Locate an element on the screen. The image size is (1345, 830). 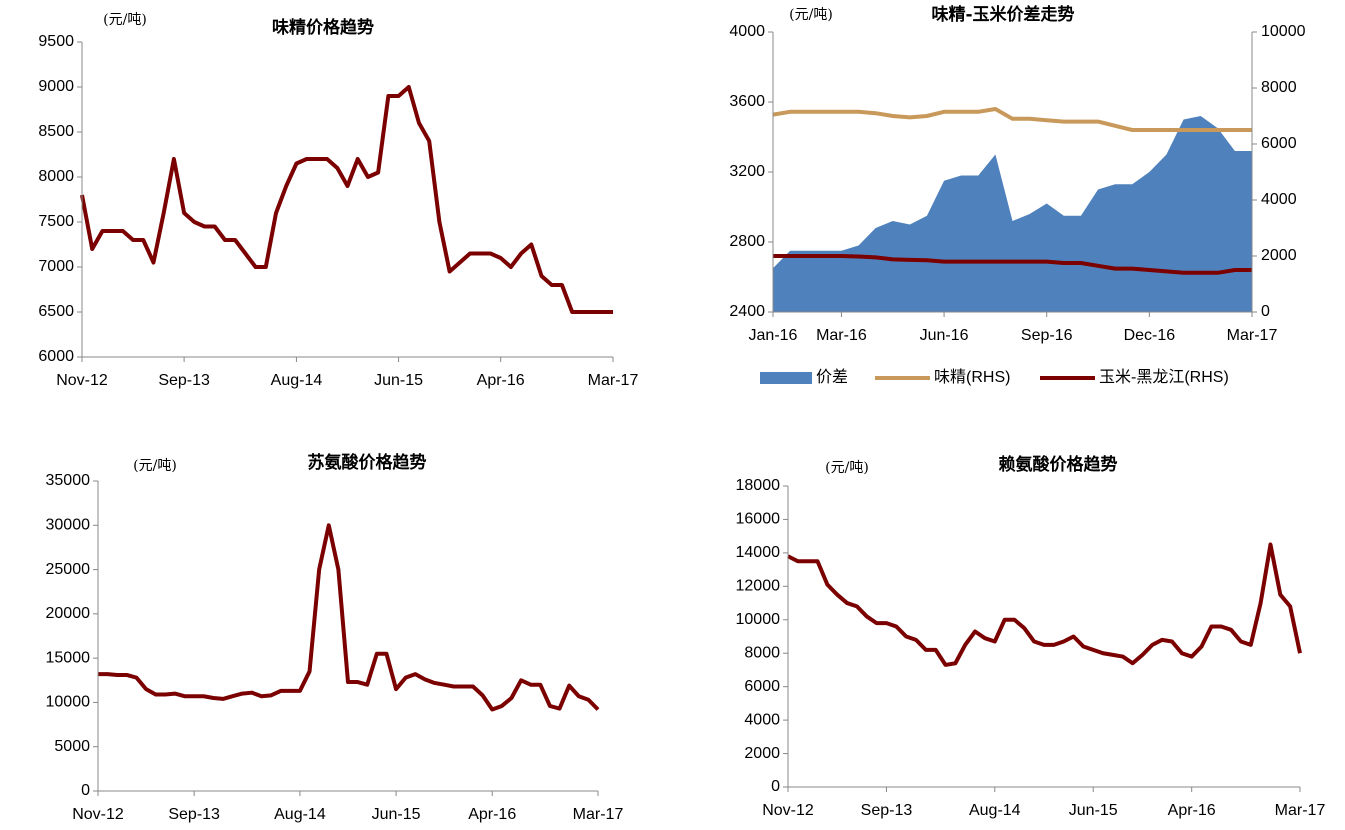
y2-tick-label: 6000 is located at coordinates (1279, 143).